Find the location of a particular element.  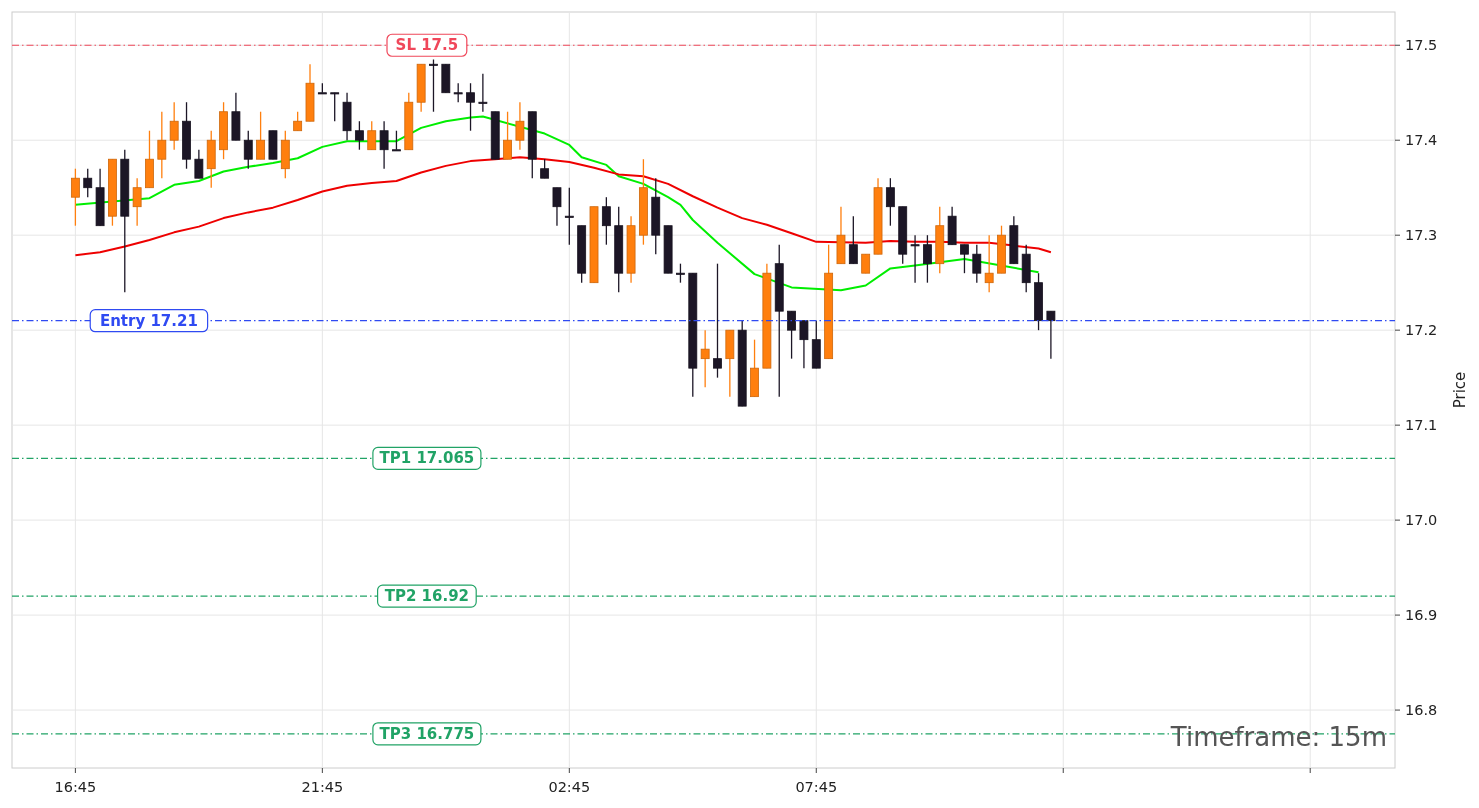

x-tick-label: 16:45 is located at coordinates (75, 787).